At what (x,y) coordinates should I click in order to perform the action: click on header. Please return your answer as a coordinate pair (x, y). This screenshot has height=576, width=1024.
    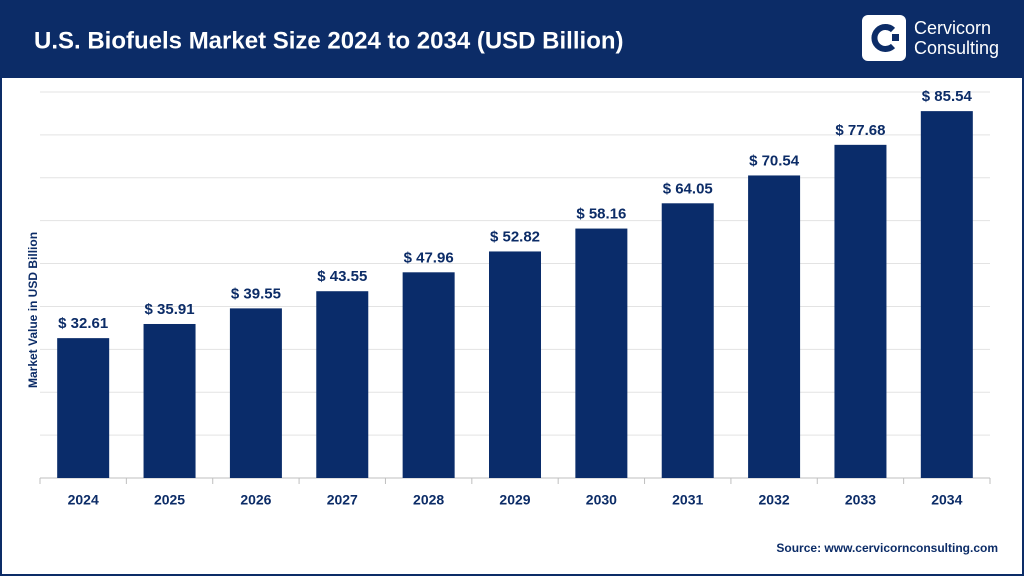
    Looking at the image, I should click on (512, 39).